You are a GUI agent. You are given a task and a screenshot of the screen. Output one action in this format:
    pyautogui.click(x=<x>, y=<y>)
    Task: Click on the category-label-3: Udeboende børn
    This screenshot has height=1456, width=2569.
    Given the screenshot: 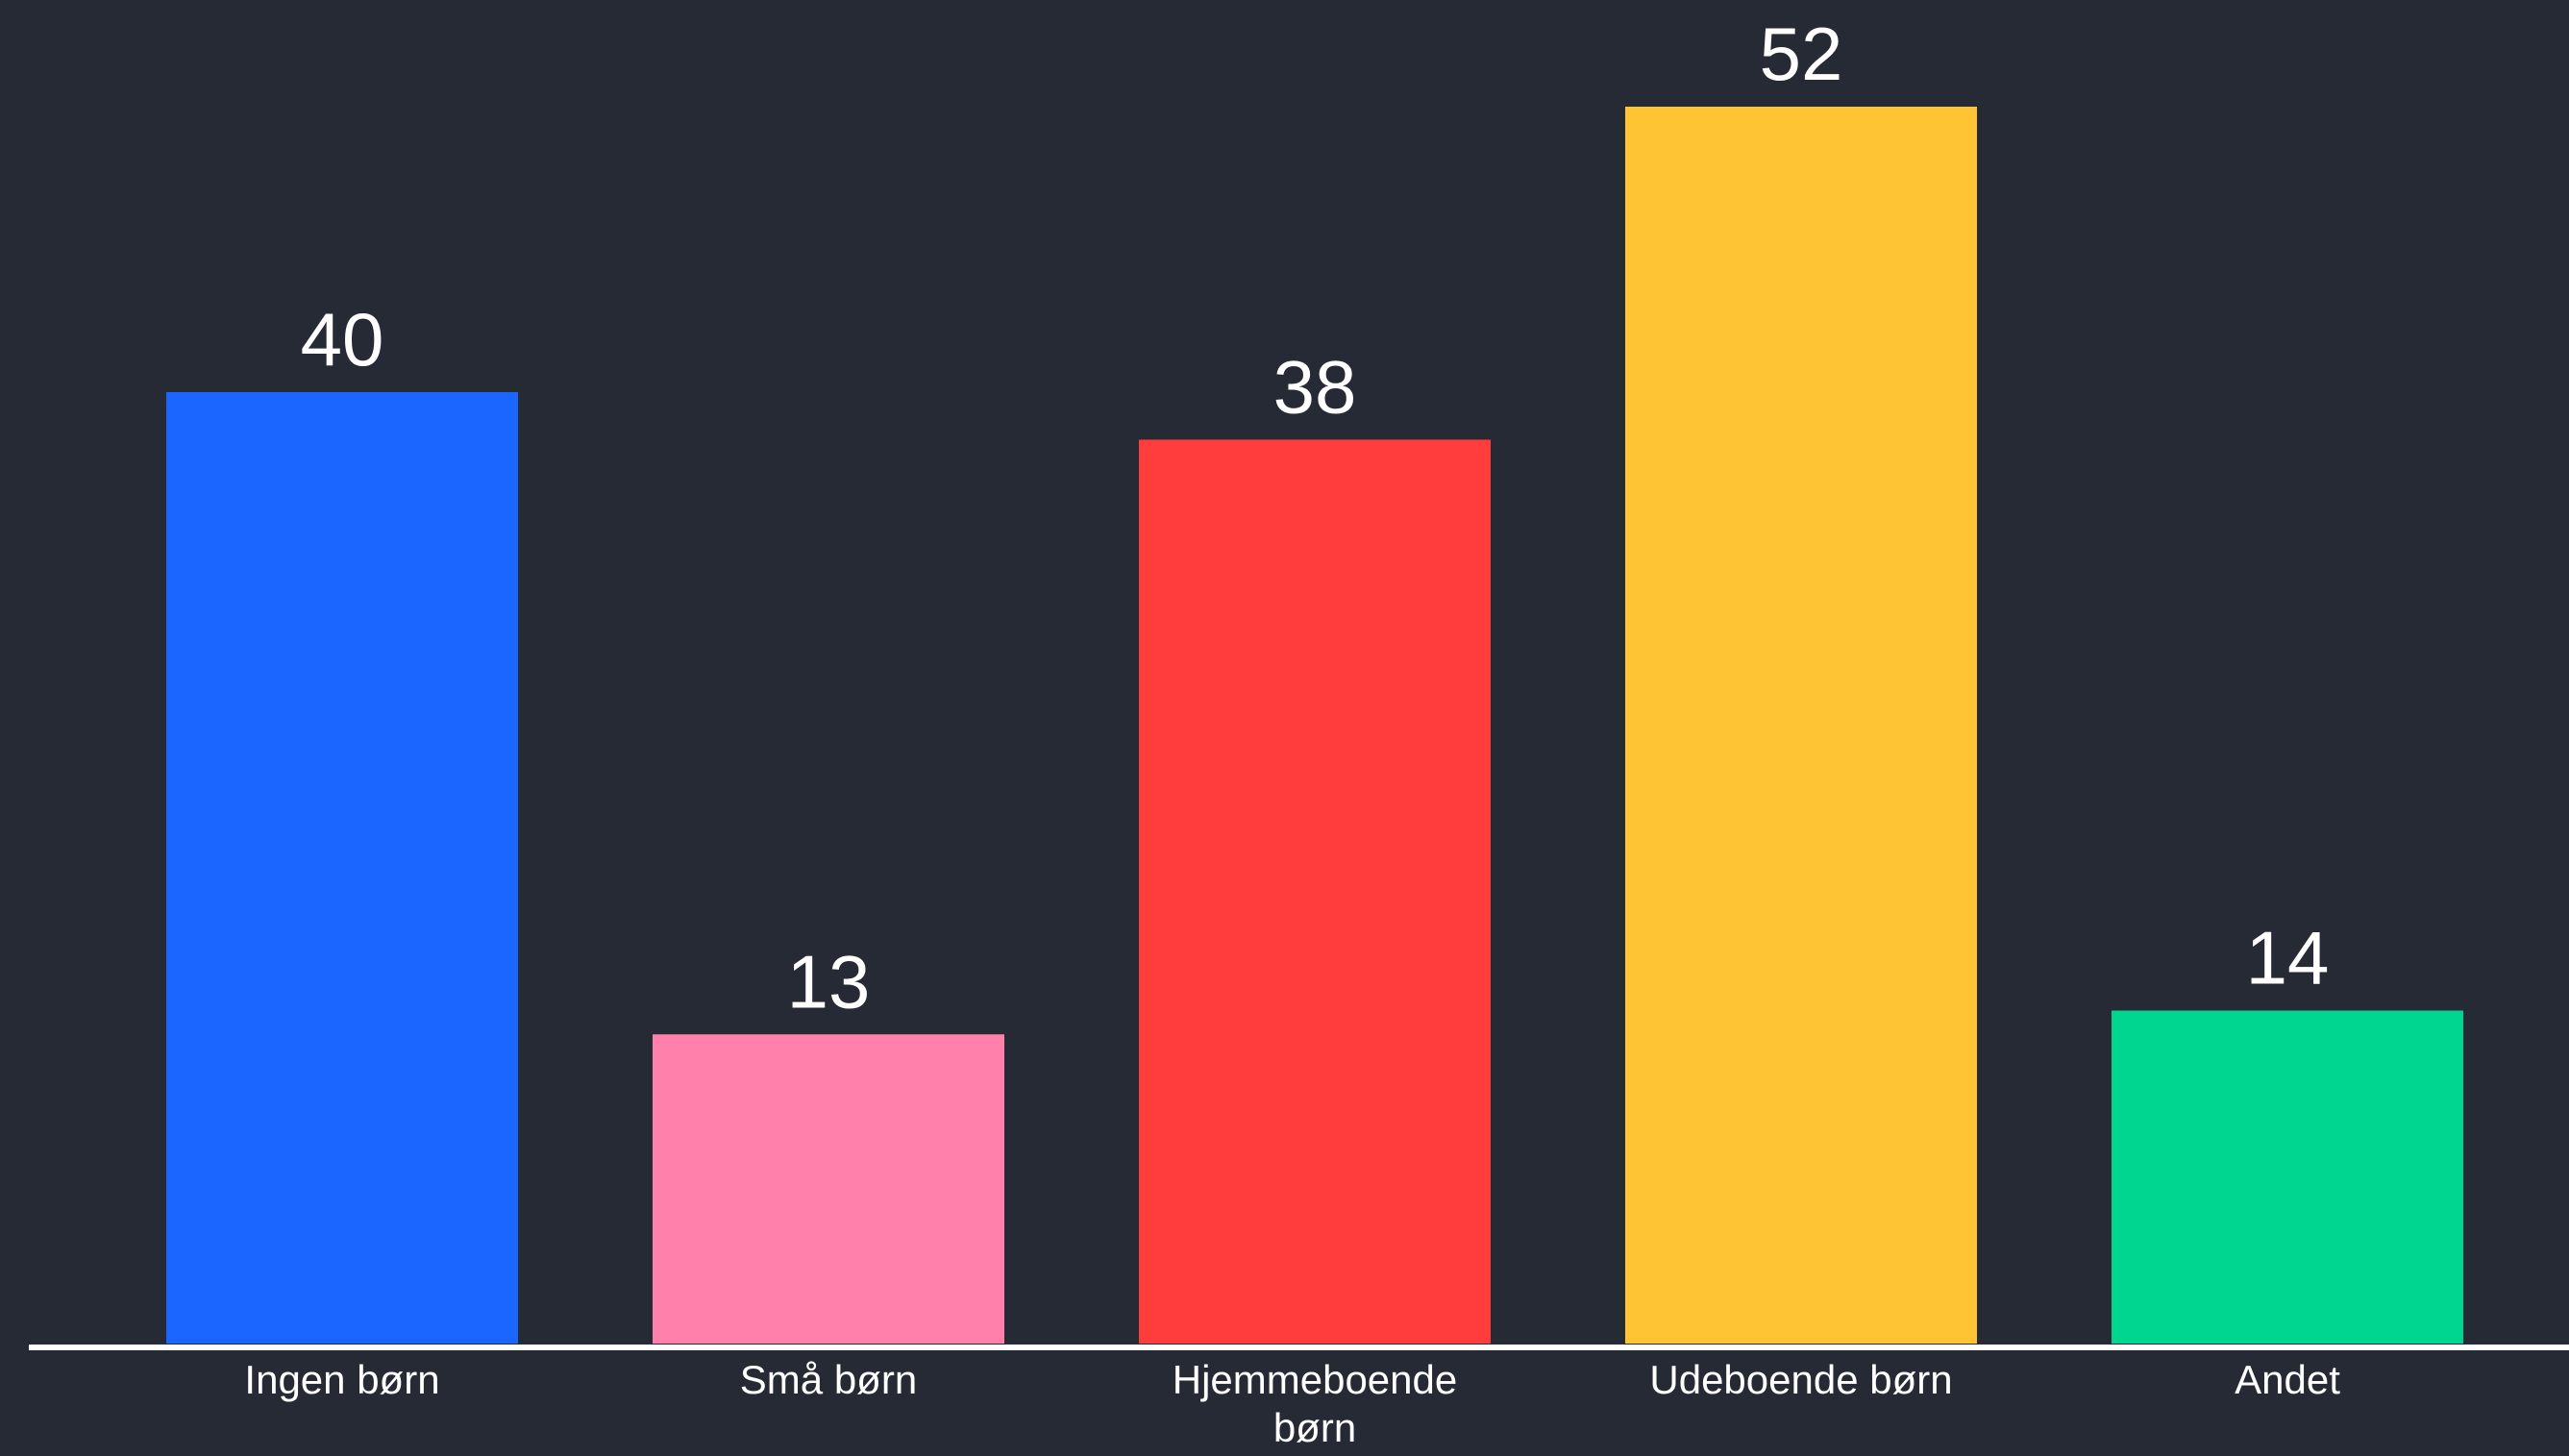 What is the action you would take?
    pyautogui.click(x=1800, y=1380)
    